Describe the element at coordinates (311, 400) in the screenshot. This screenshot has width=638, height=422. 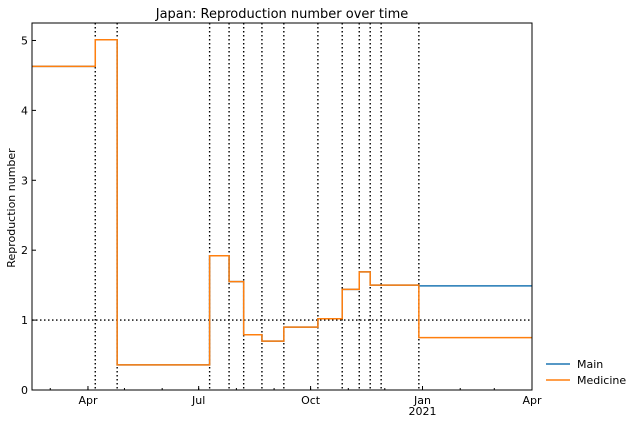
I see `x-tick-label-2: Oct` at that location.